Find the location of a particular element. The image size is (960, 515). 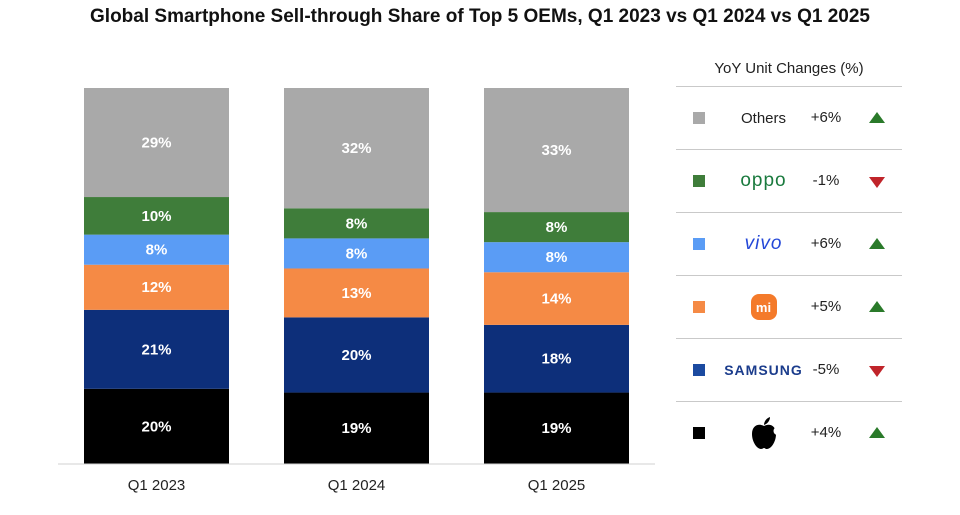

data-label-xiaomi-2: 14% is located at coordinates (556, 299).